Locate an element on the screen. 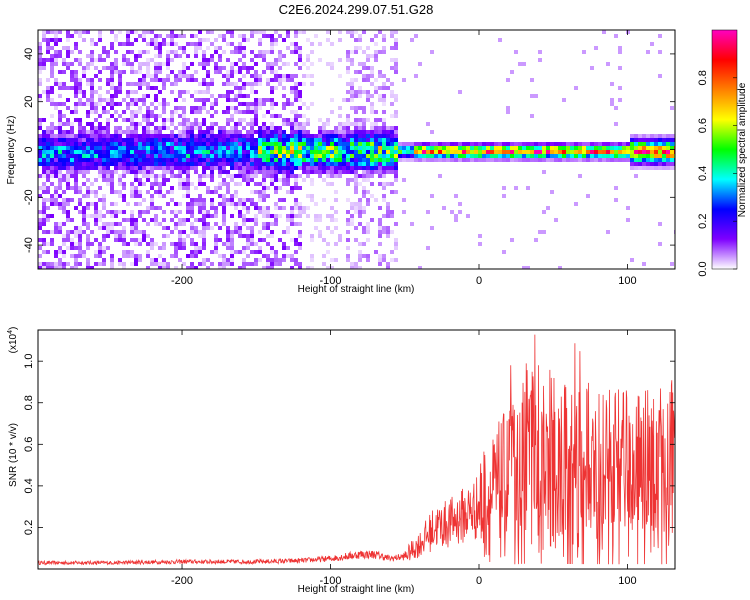  colorbar-ticks: 0.00.20.40.60.8 is located at coordinates (717, 173).